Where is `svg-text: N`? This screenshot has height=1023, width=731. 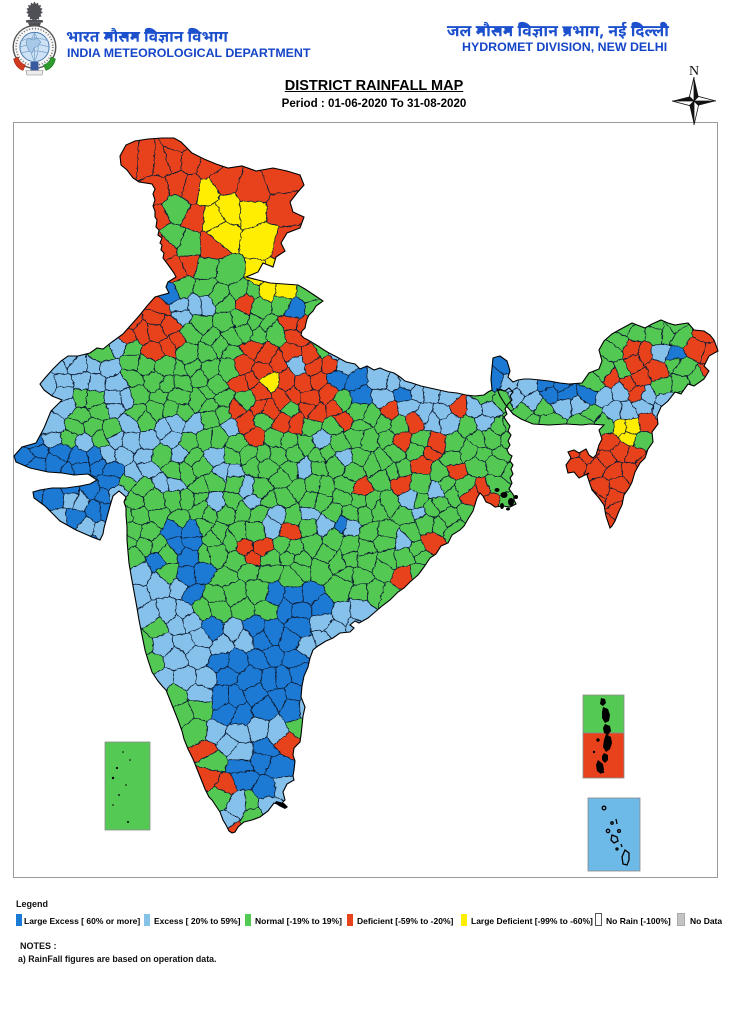 svg-text: N is located at coordinates (694, 71).